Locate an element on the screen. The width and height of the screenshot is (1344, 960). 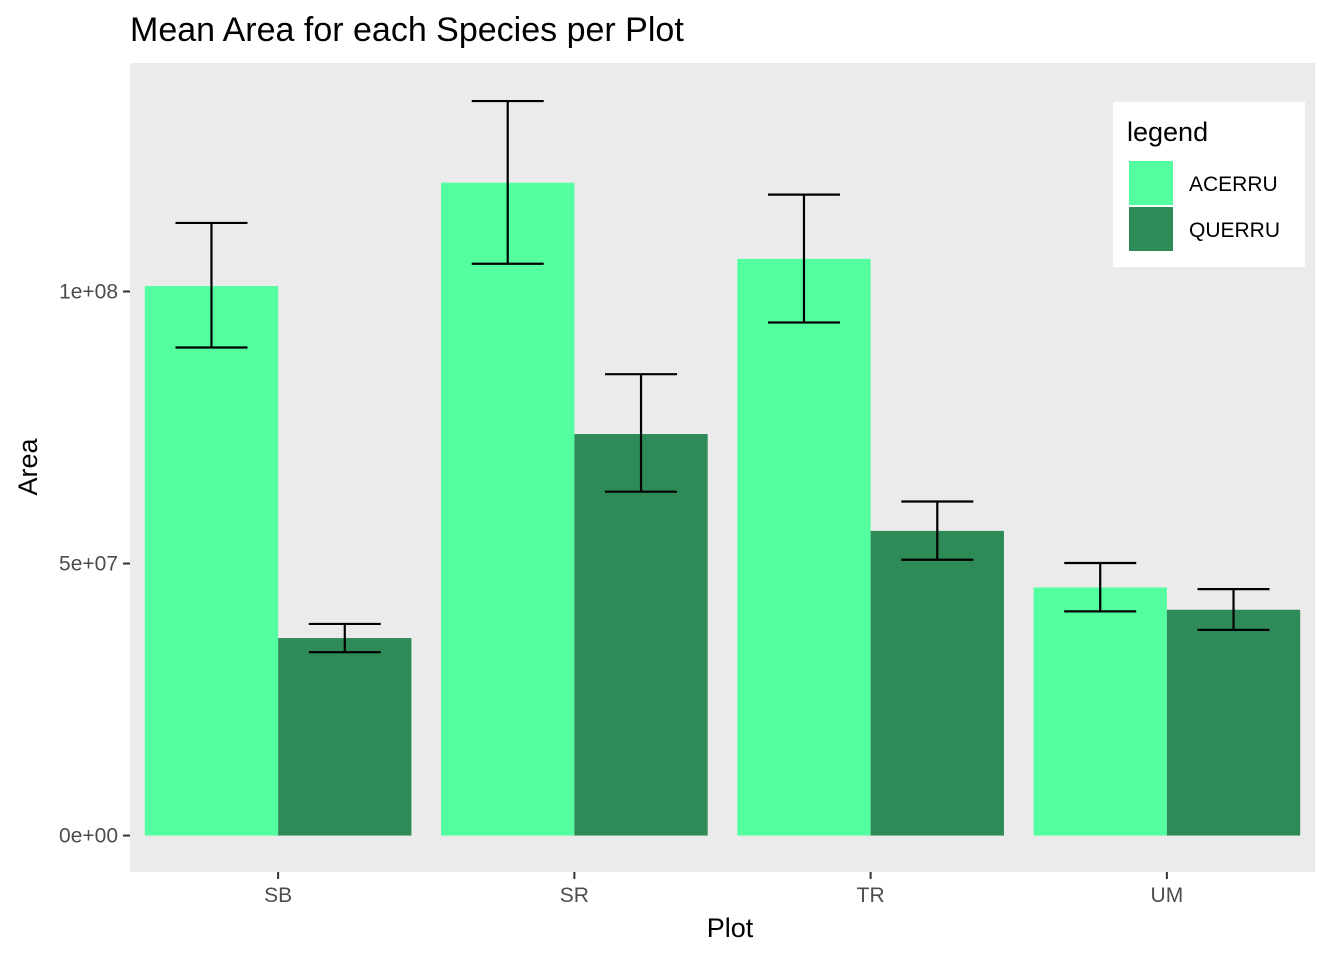
bar-acerru-sb is located at coordinates (211, 561).